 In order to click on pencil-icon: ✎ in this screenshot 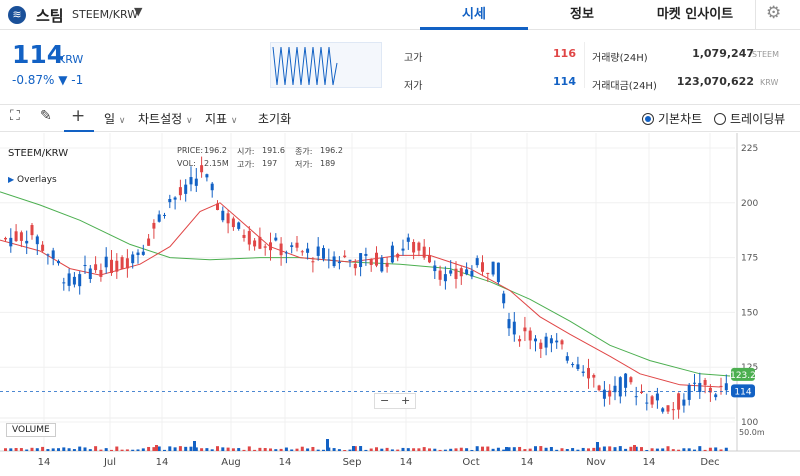, I will do `click(46, 116)`.